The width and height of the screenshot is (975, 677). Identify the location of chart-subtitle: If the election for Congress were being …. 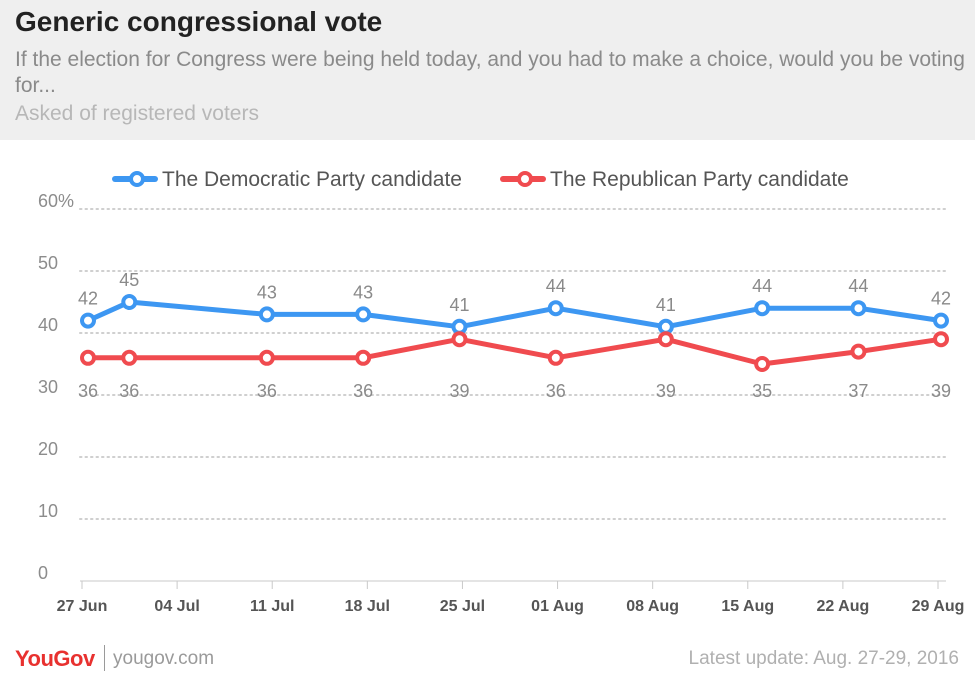
(490, 72).